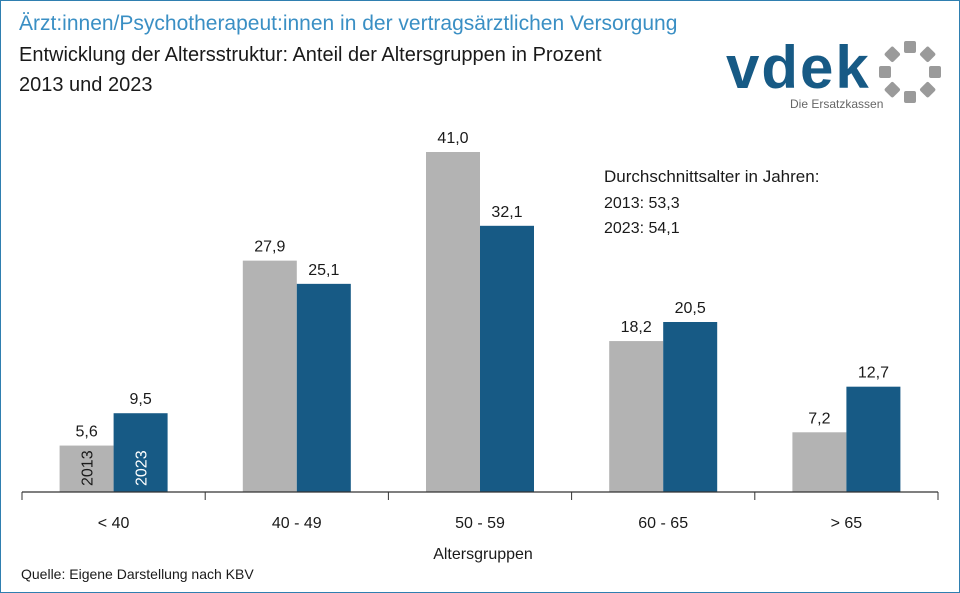 Image resolution: width=960 pixels, height=593 pixels. I want to click on vdek-logo: vdek Die Ersatzkassen, so click(833, 73).